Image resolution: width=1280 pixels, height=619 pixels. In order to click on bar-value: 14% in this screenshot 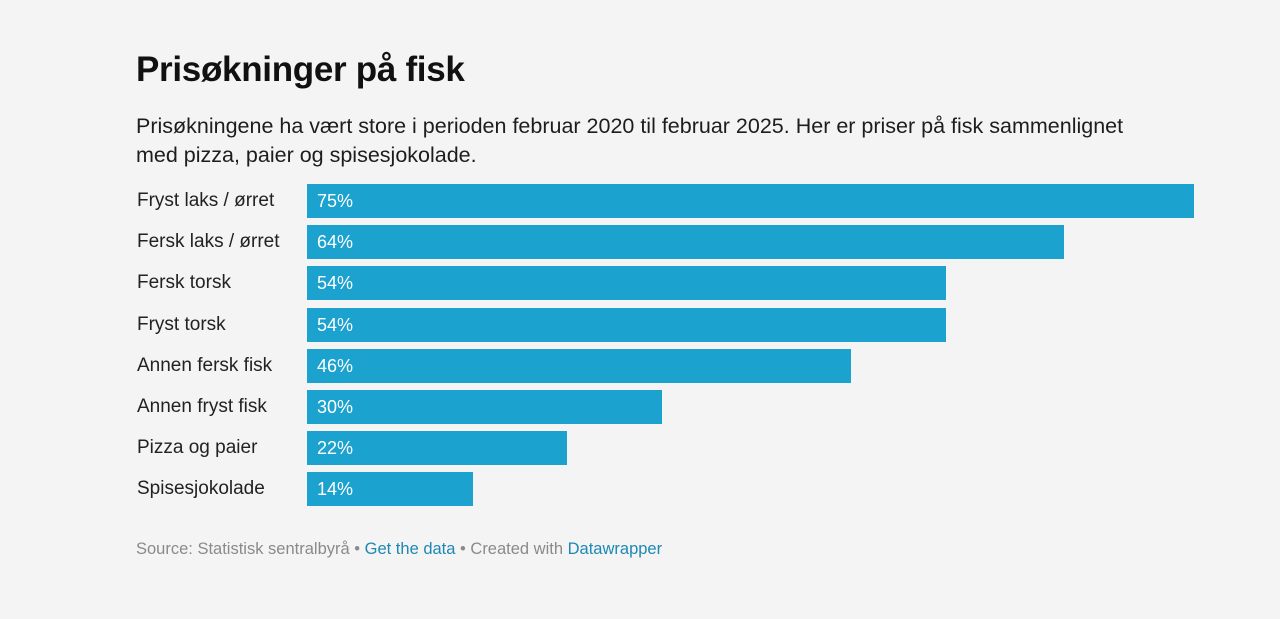, I will do `click(335, 489)`.